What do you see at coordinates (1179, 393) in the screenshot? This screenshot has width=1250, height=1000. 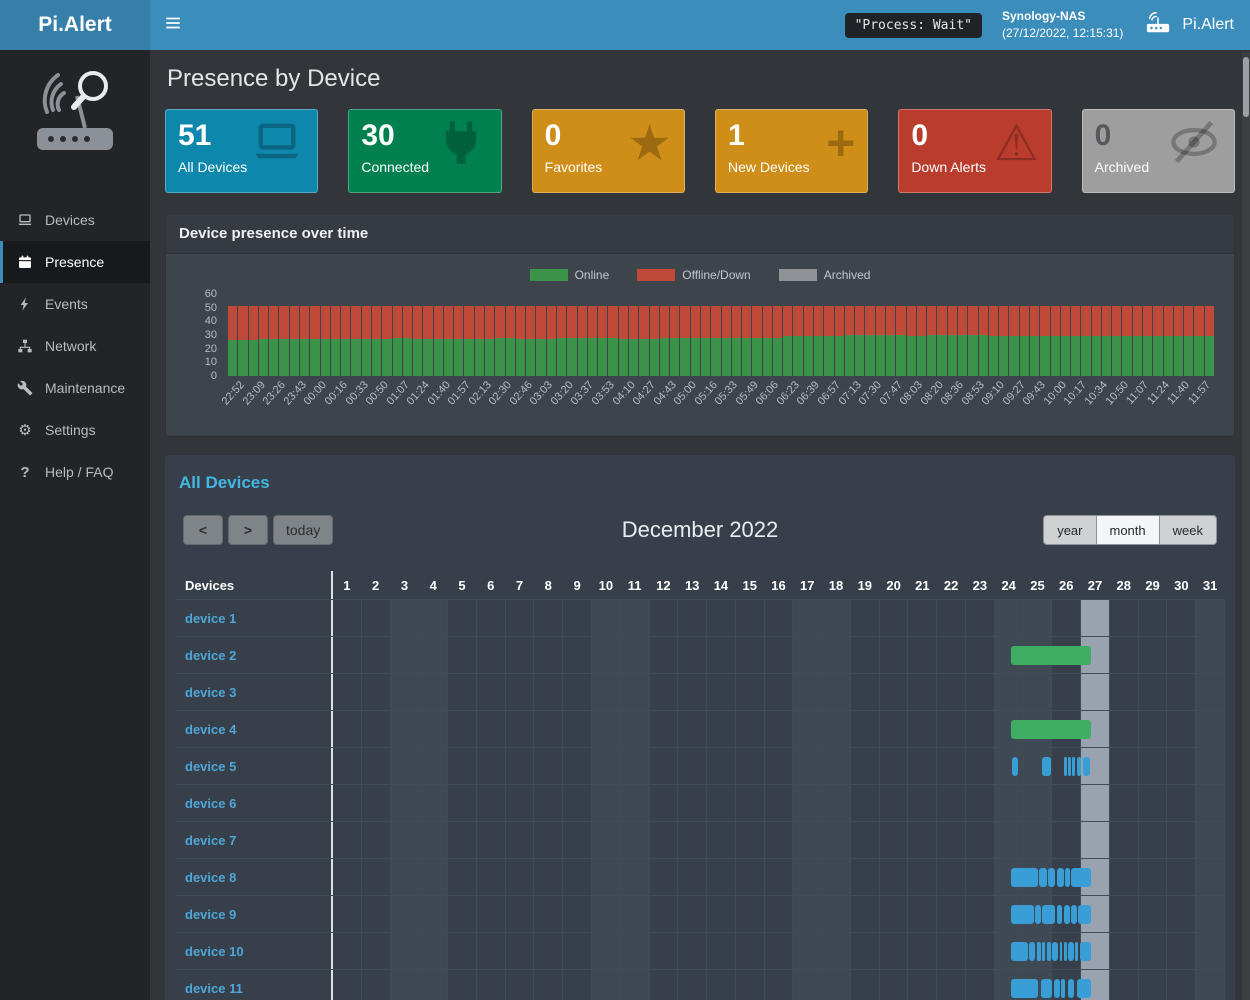 I see `x-tick-label: 11:40` at bounding box center [1179, 393].